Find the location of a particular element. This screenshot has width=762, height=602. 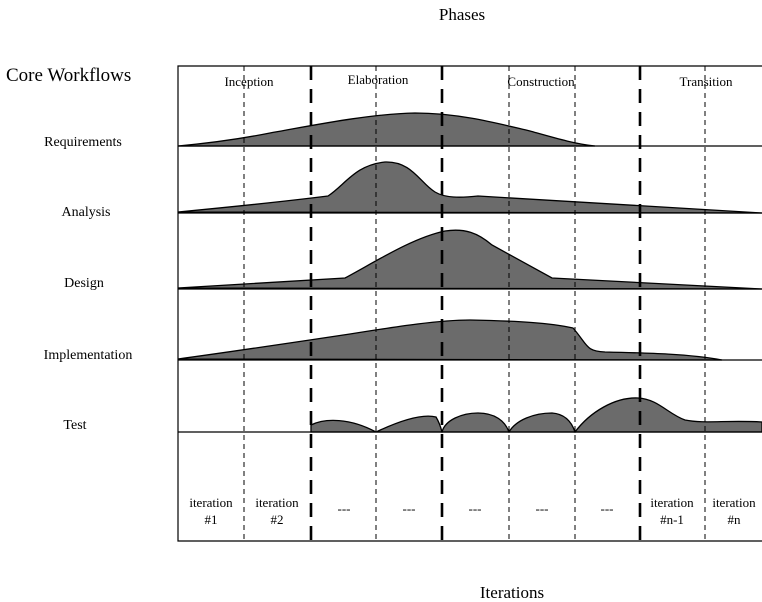

analysis-curve is located at coordinates (469, 187).